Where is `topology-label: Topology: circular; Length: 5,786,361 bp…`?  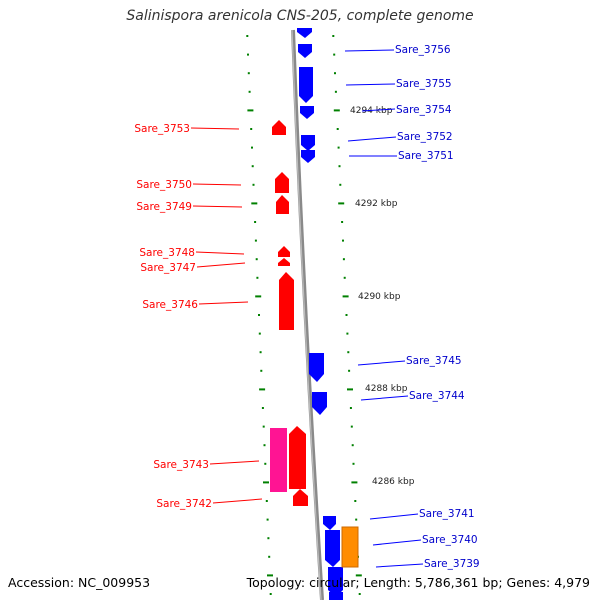
topology-label: Topology: circular; Length: 5,786,361 bp… is located at coordinates (418, 582).